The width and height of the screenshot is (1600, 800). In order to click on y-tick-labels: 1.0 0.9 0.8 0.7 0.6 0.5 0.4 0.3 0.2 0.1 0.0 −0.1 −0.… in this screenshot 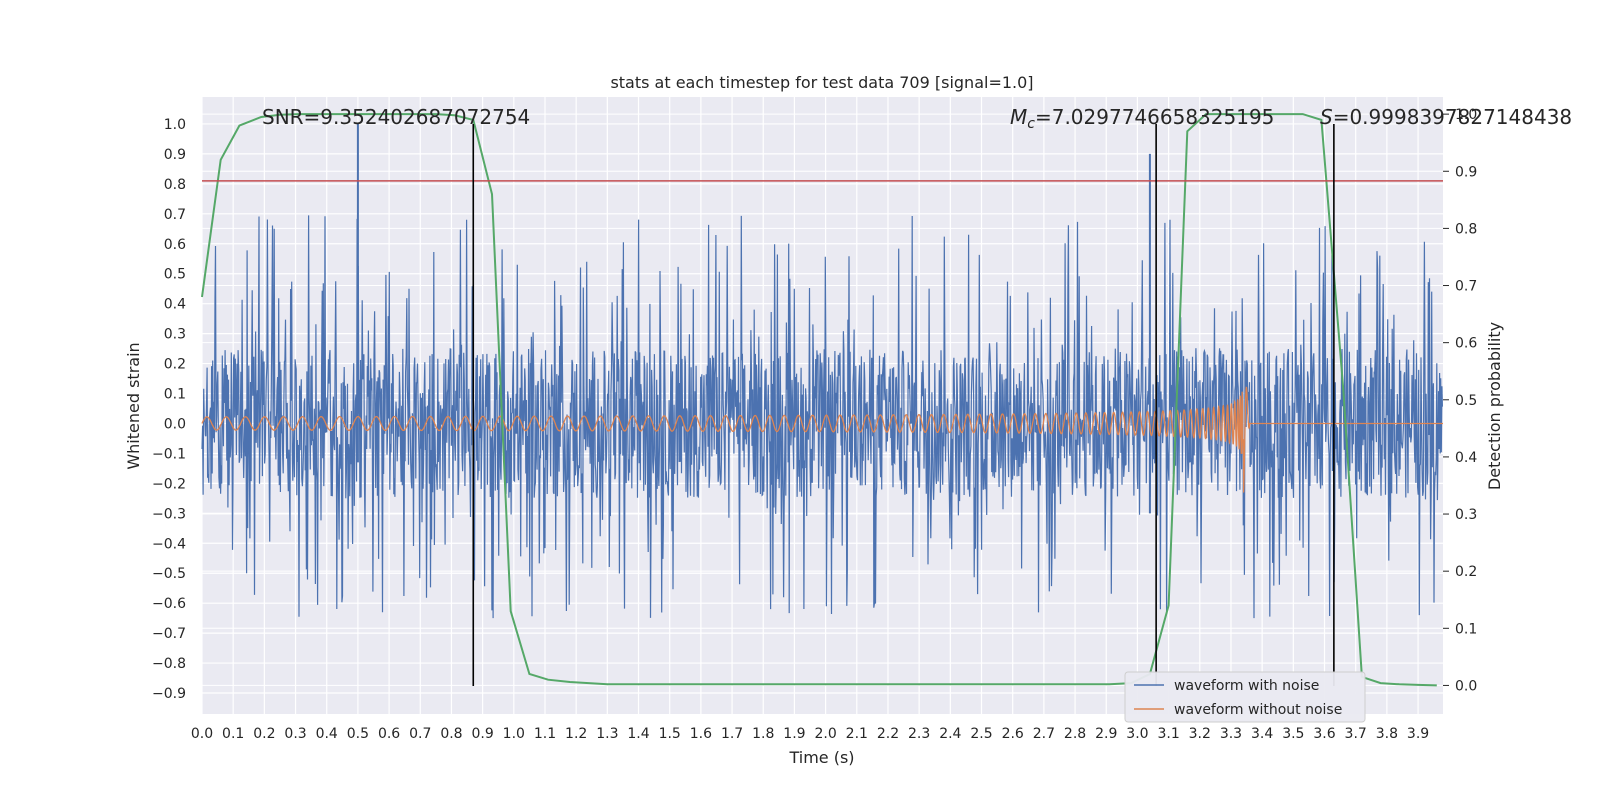, I will do `click(169, 409)`.